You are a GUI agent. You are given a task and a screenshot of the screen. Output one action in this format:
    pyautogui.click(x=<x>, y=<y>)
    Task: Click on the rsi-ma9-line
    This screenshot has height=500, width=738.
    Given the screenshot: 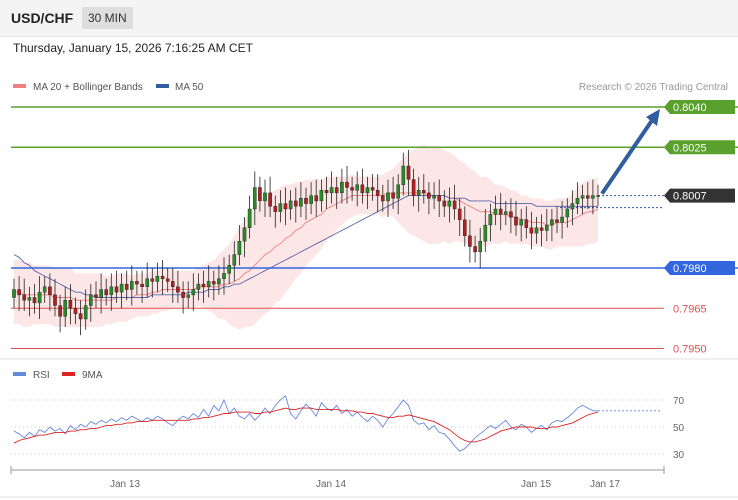 What is the action you would take?
    pyautogui.click(x=306, y=425)
    